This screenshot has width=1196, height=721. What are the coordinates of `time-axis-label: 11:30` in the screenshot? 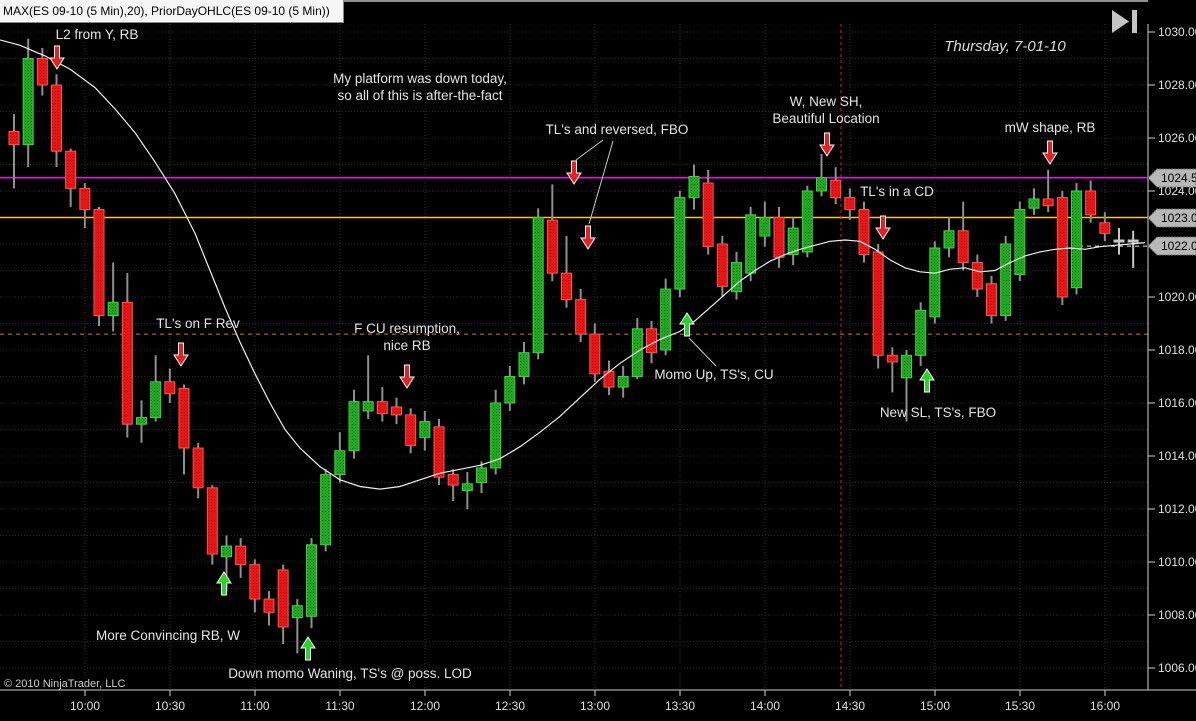 It's located at (339, 706).